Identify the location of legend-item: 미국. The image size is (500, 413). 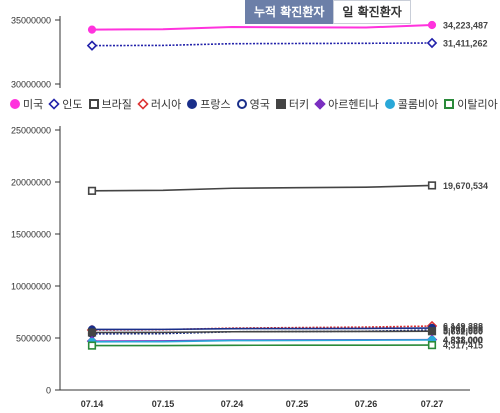
(26, 104).